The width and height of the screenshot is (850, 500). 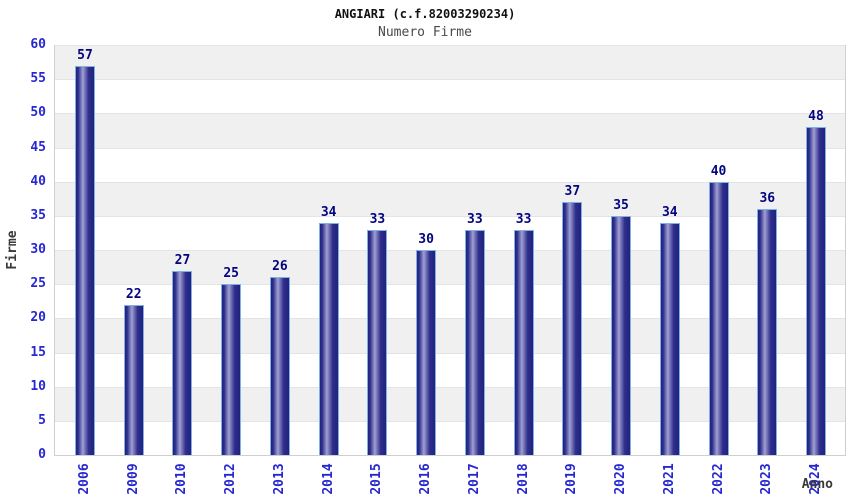 I want to click on bar-2020, so click(x=621, y=335).